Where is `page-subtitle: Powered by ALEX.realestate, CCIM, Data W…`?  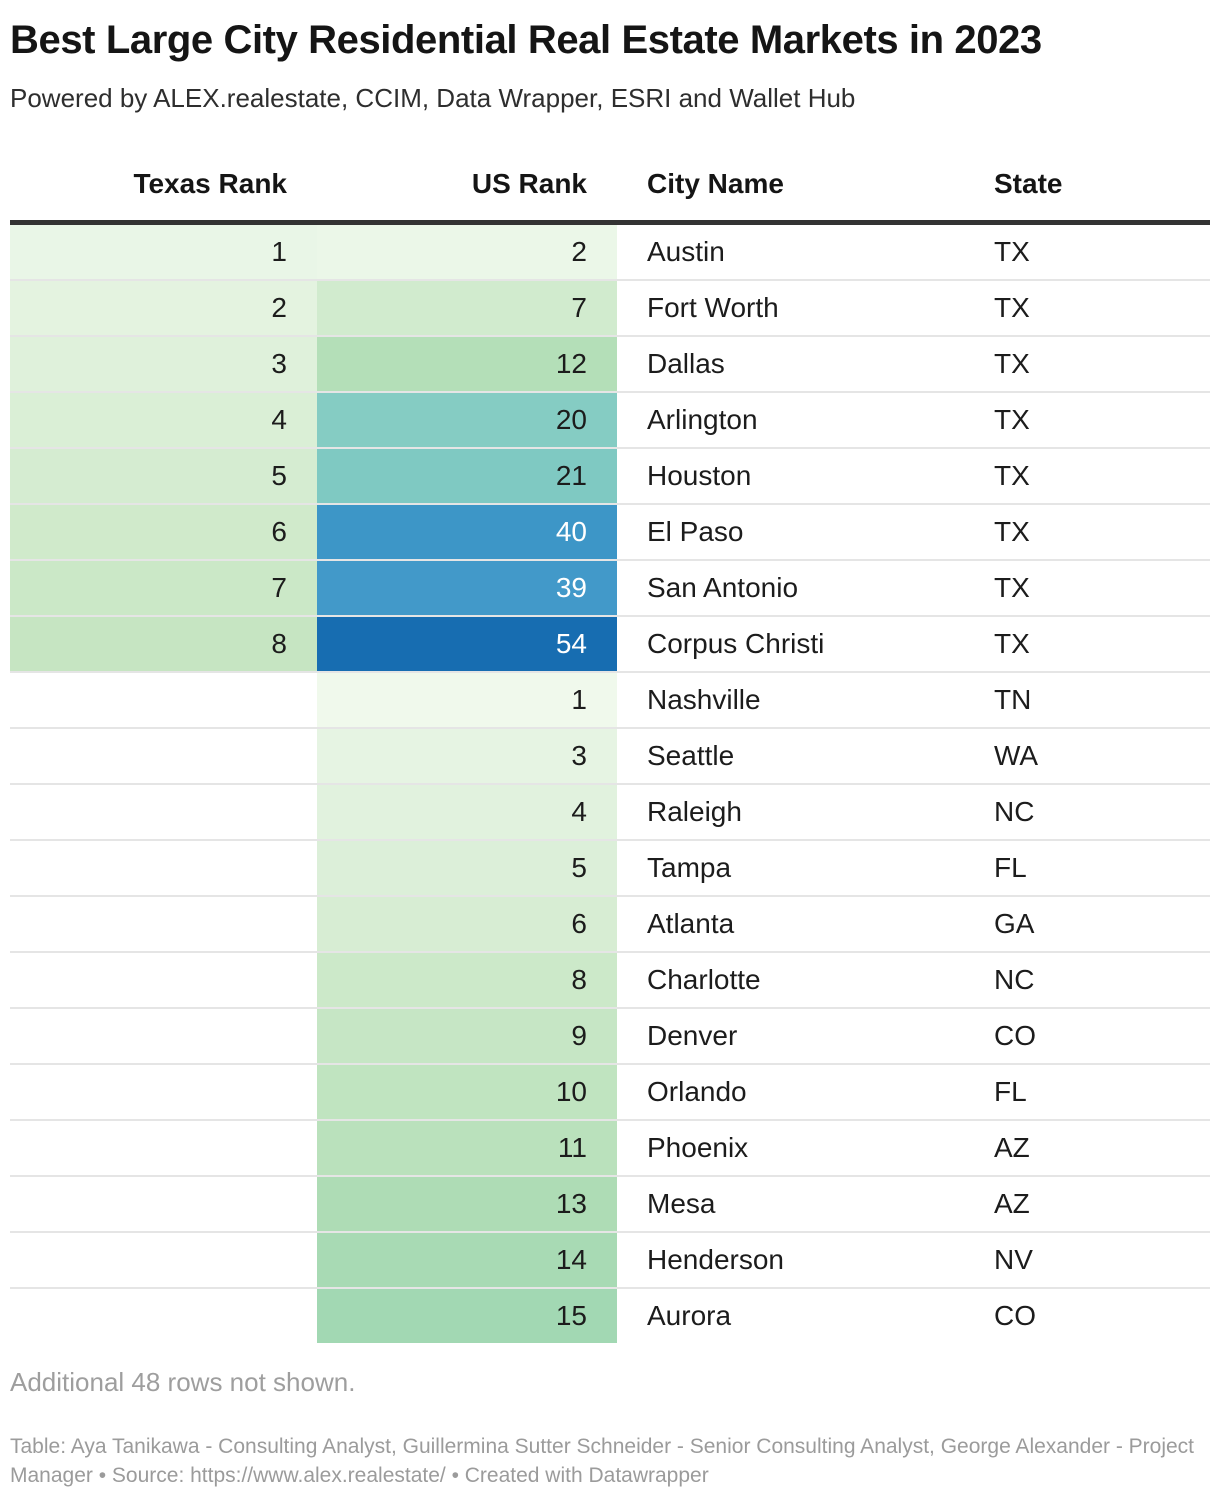
page-subtitle: Powered by ALEX.realestate, CCIM, Data W… is located at coordinates (433, 98).